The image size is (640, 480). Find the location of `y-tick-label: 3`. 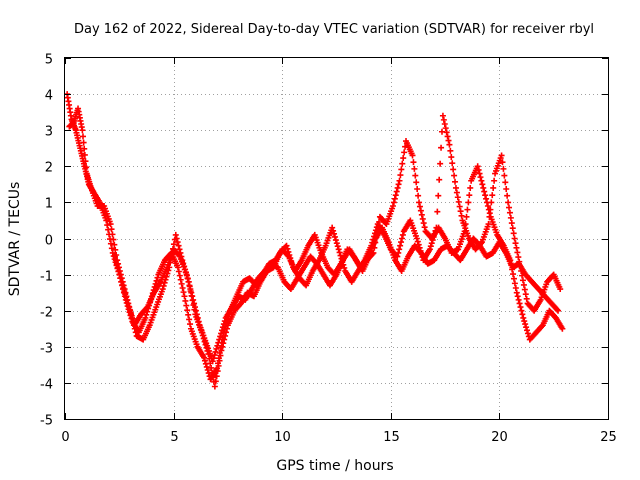

y-tick-label: 3 is located at coordinates (49, 132).